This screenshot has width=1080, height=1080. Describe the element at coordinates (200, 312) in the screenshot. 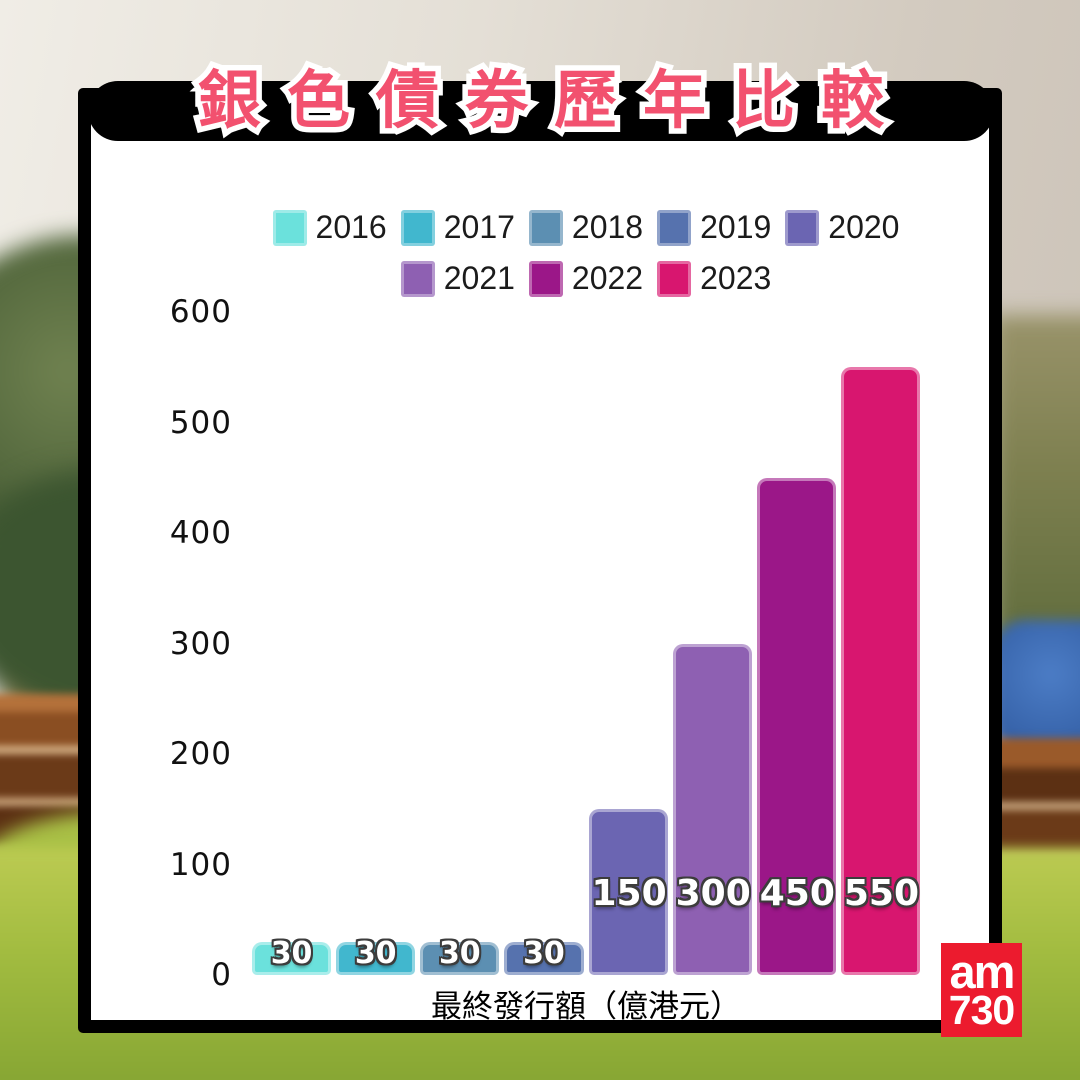

I see `y-tick-600: 600` at that location.